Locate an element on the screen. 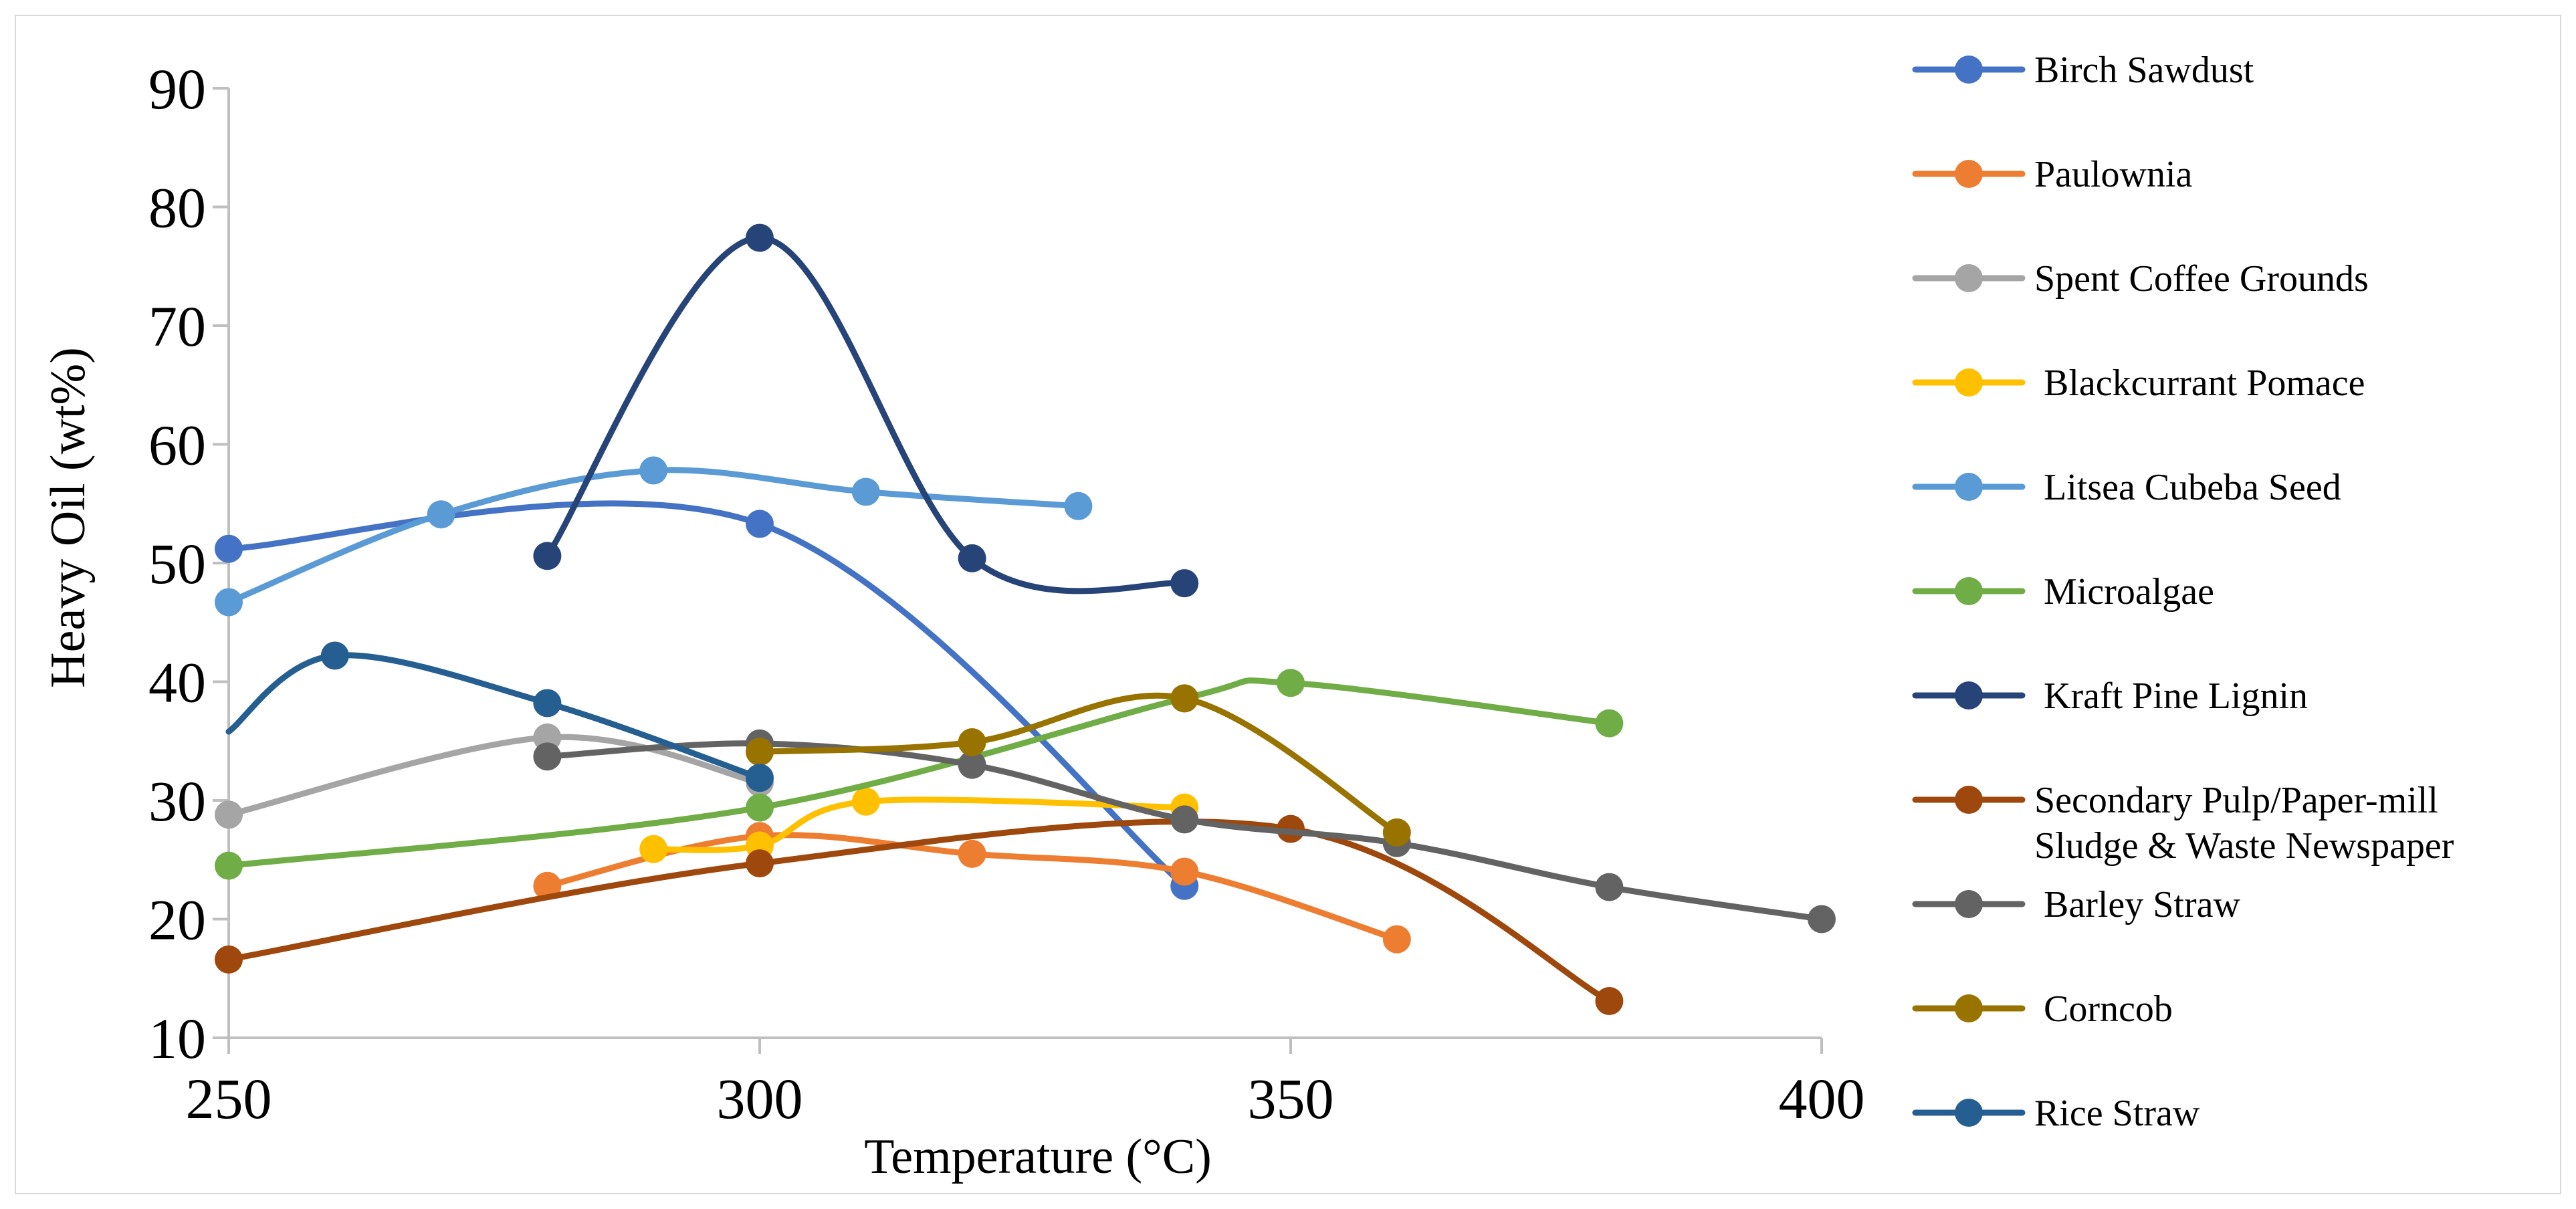 Image resolution: width=2576 pixels, height=1209 pixels. y-tick-label: 90 is located at coordinates (177, 89).